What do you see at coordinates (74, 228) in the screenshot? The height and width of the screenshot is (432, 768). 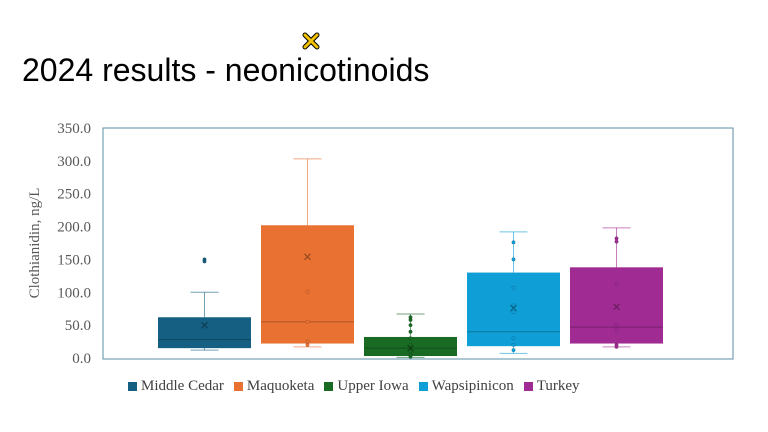 I see `y-tick-label: 200.0` at bounding box center [74, 228].